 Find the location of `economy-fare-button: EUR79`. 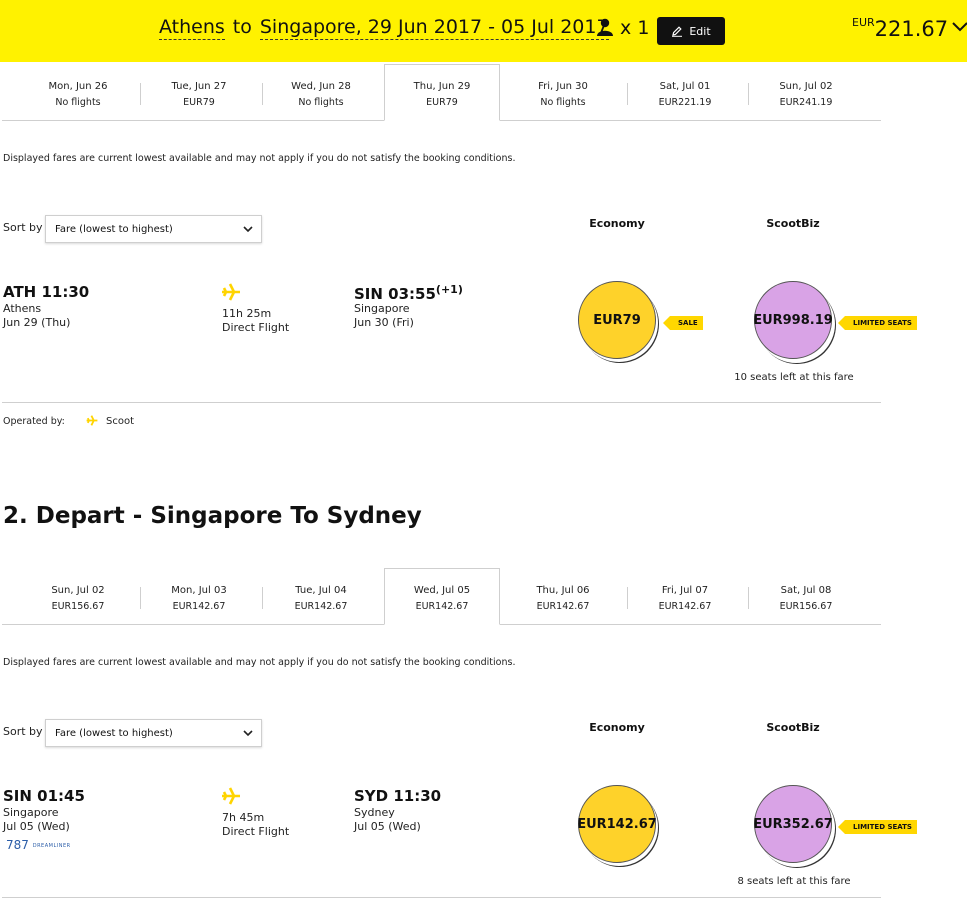

economy-fare-button: EUR79 is located at coordinates (617, 320).